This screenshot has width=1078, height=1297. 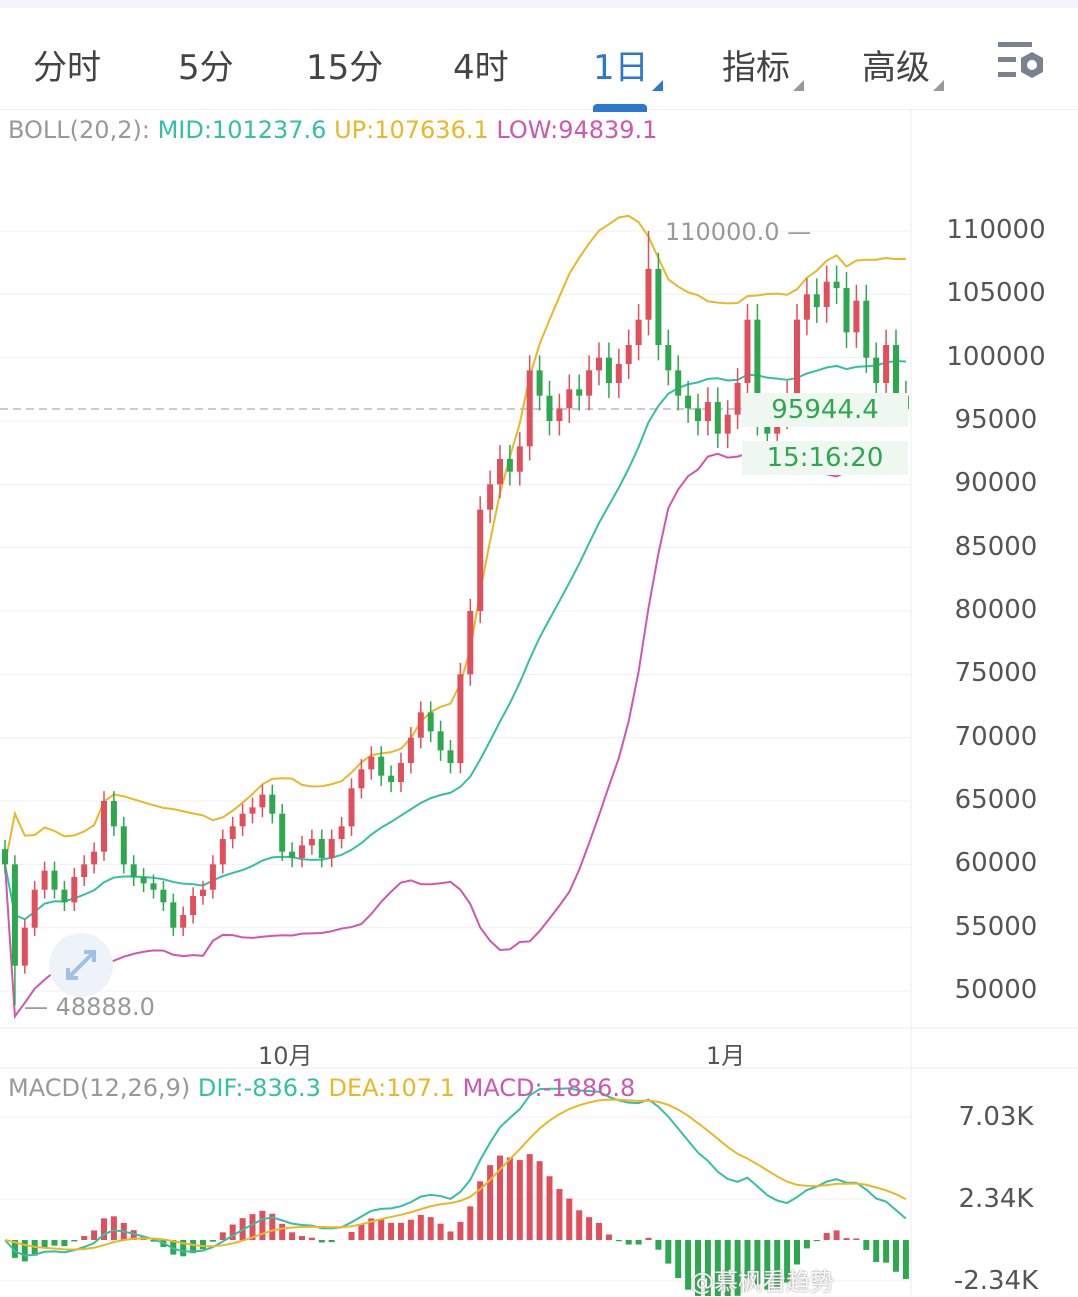 What do you see at coordinates (392, 1088) in the screenshot?
I see `macd-dea: DEA:107.1` at bounding box center [392, 1088].